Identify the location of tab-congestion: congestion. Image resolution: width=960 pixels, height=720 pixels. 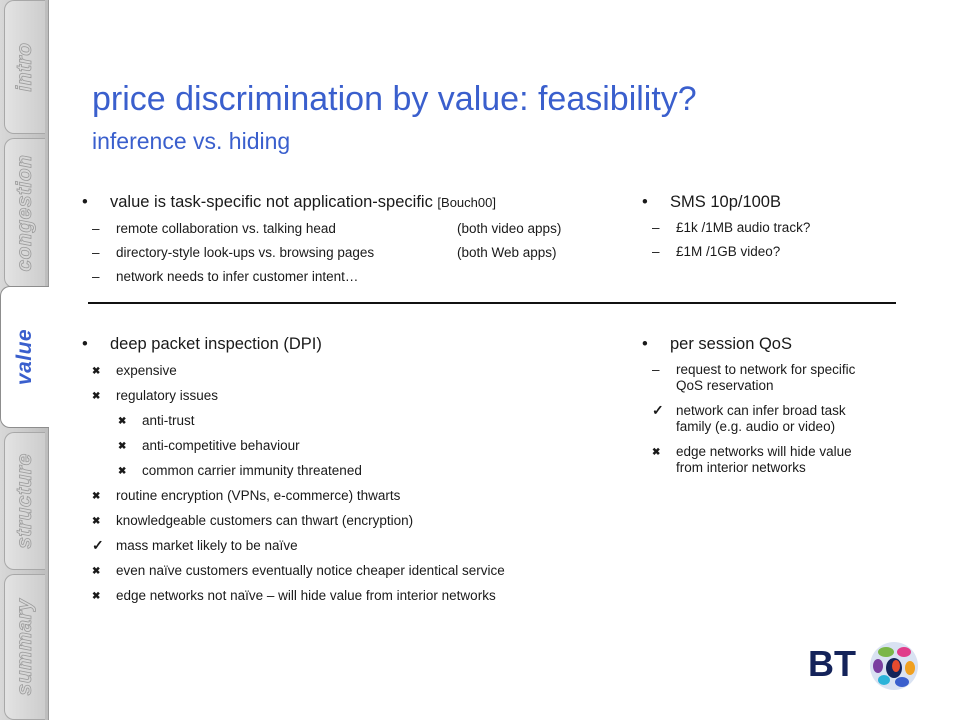
(24, 213).